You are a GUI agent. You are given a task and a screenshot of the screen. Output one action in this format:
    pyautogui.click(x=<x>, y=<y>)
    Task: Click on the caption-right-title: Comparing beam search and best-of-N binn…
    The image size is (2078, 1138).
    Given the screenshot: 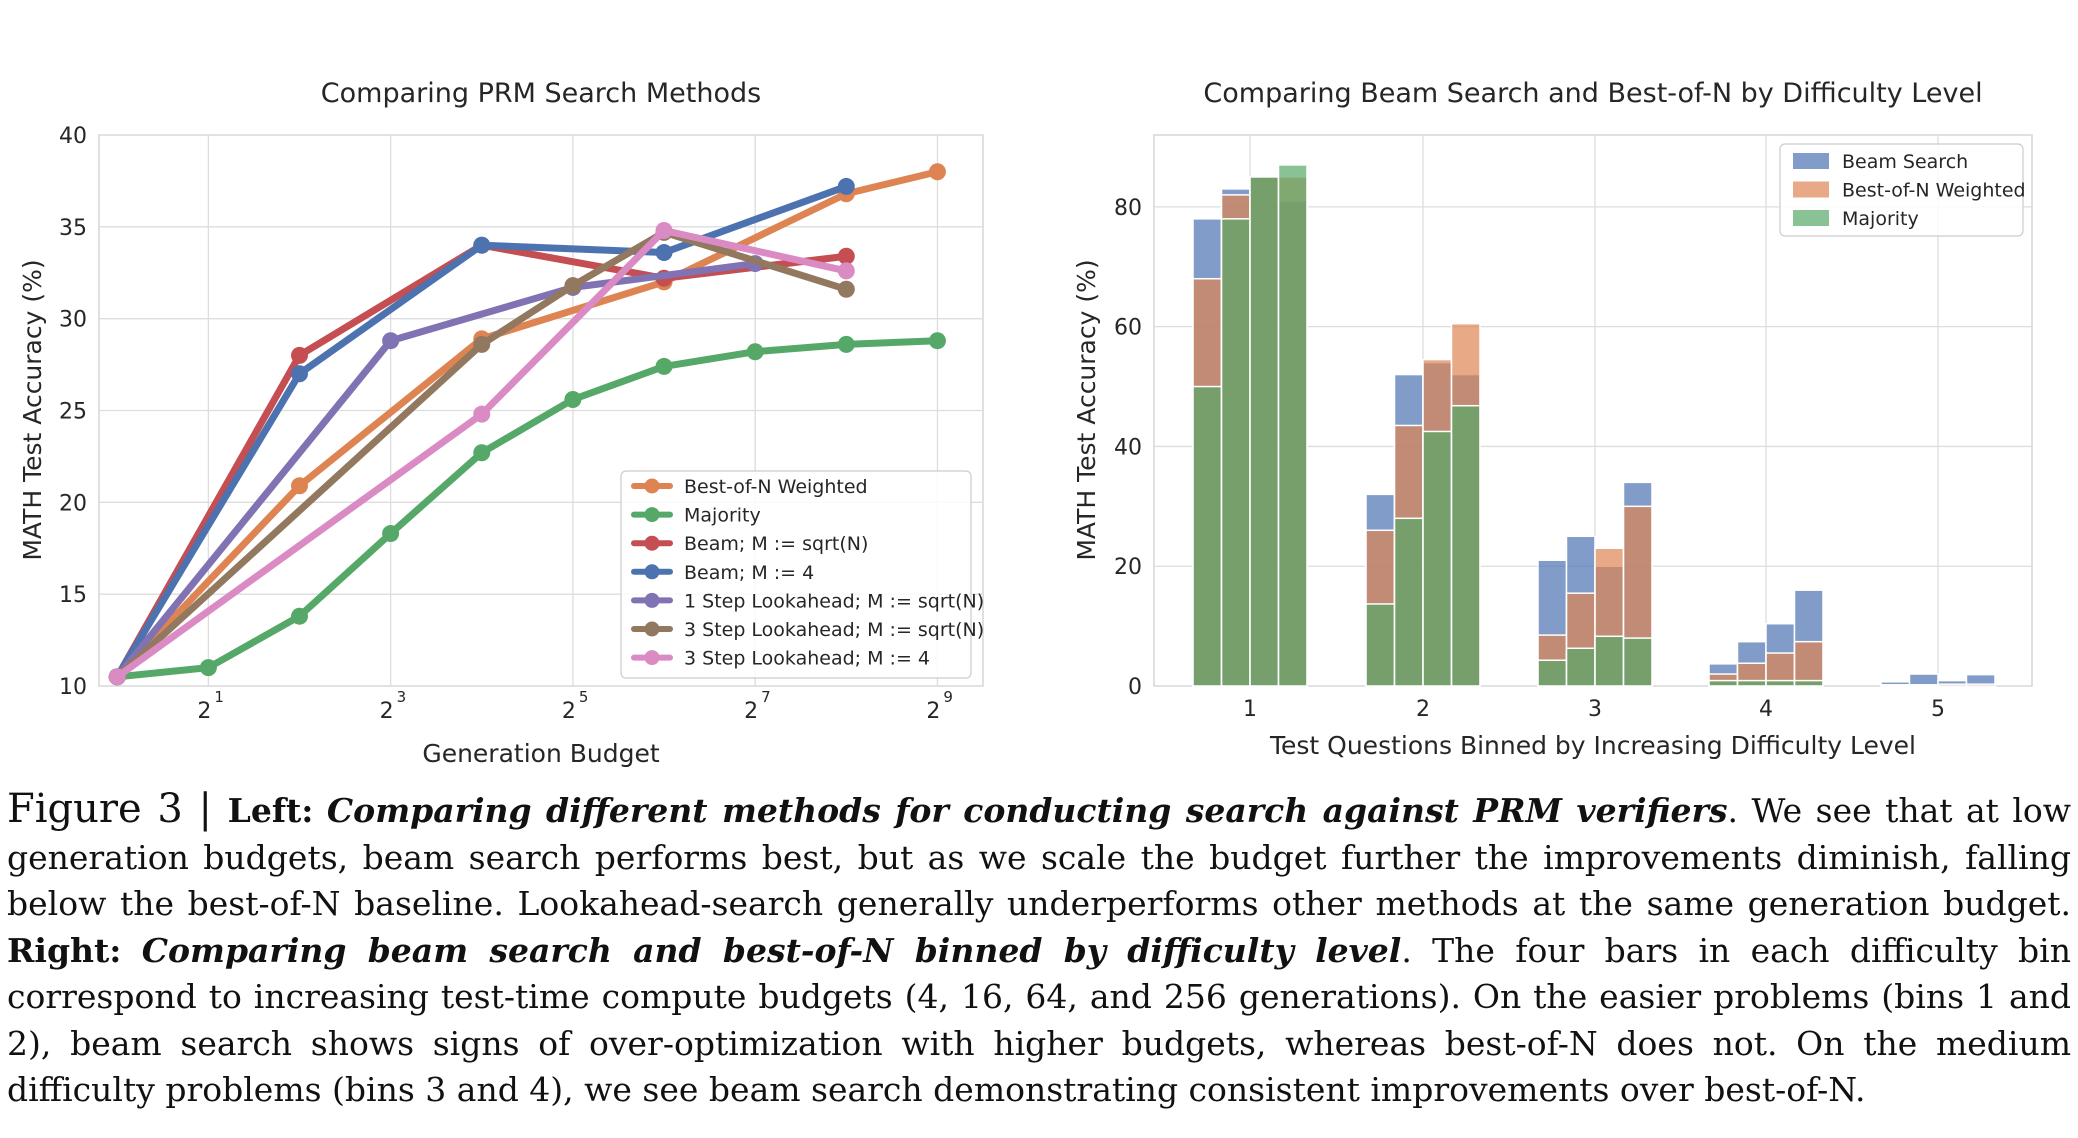 What is the action you would take?
    pyautogui.click(x=771, y=950)
    